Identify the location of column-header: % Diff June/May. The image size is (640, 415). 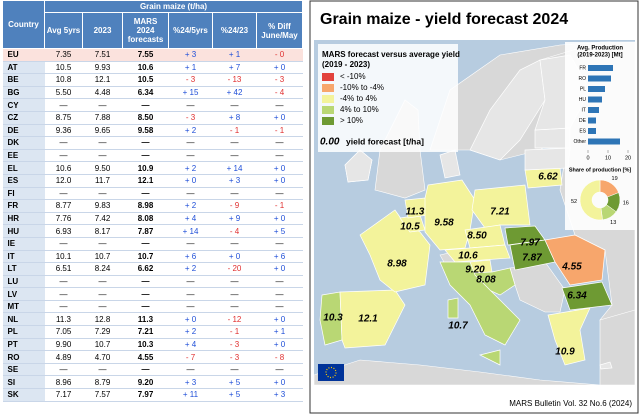
(279, 30).